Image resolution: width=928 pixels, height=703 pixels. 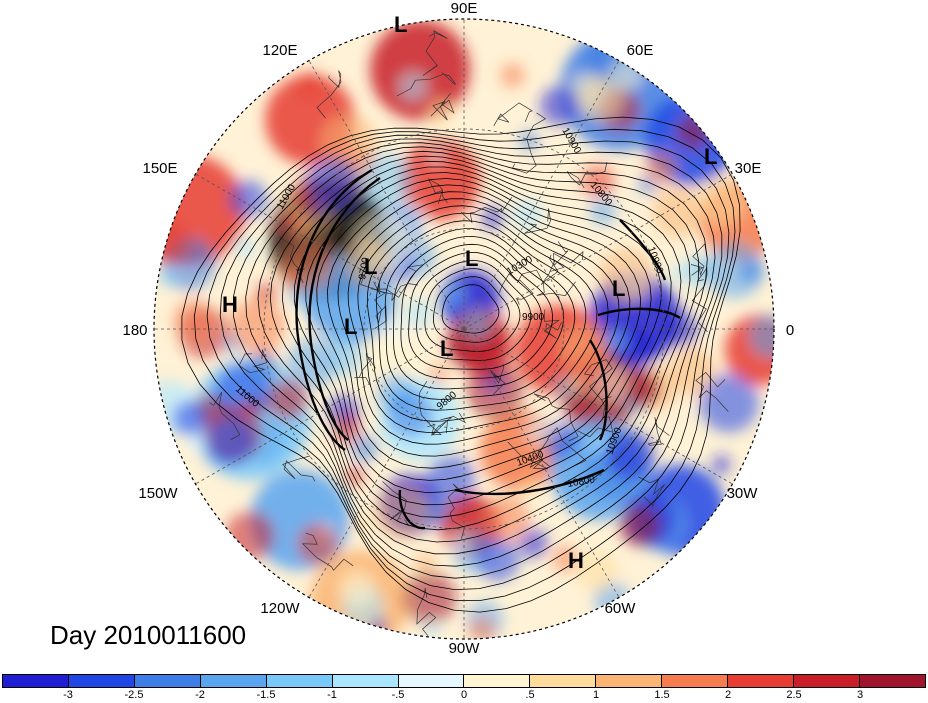 I want to click on colorbar-tick-label: -1, so click(x=332, y=695).